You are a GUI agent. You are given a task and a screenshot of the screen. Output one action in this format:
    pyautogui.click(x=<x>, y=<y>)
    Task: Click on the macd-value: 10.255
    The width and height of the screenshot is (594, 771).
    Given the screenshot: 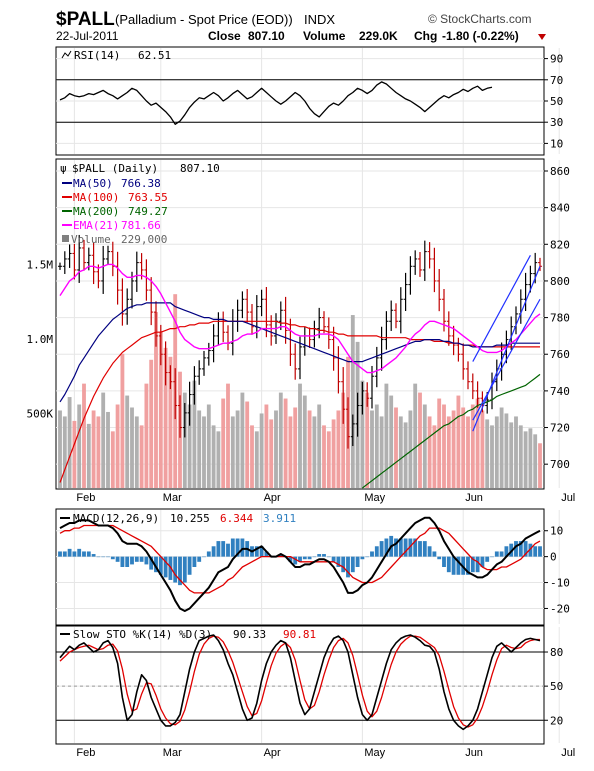 What is the action you would take?
    pyautogui.click(x=190, y=518)
    